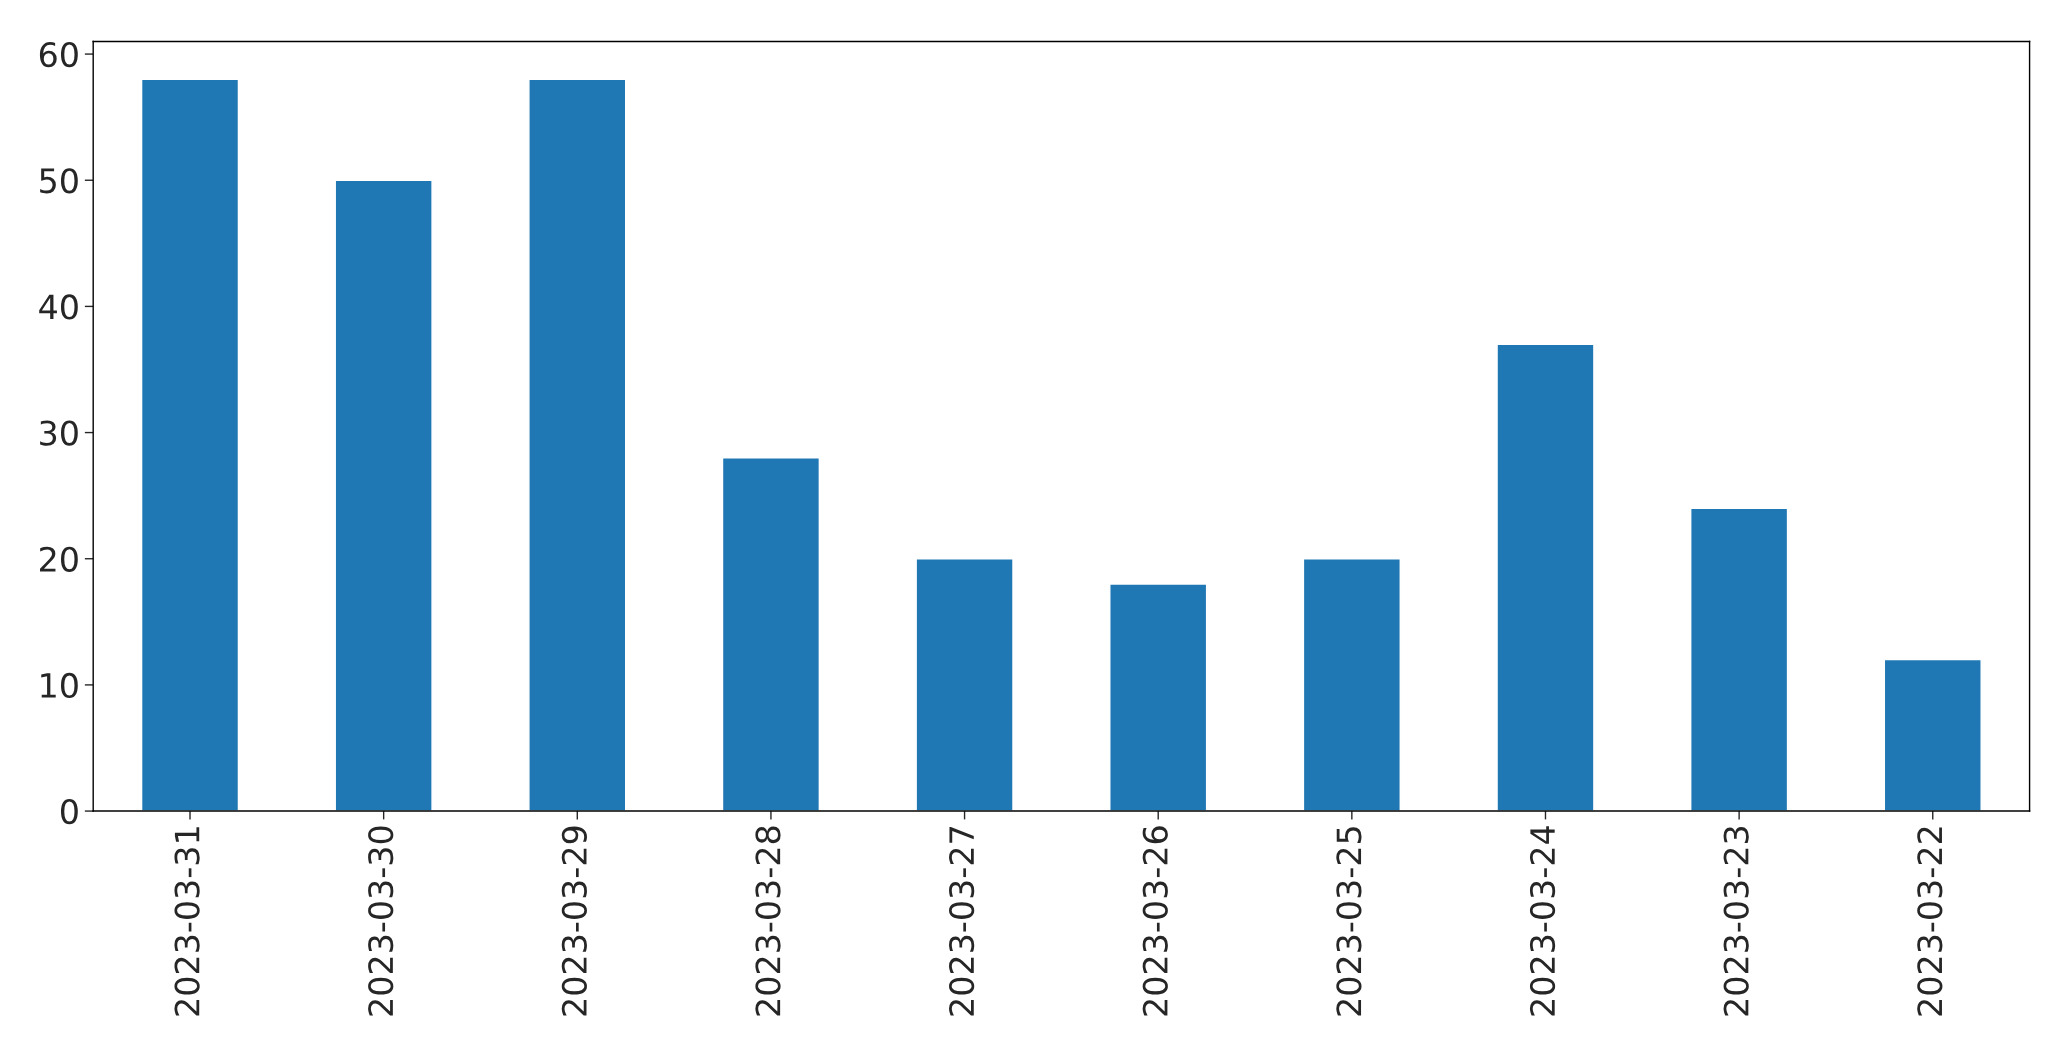 This screenshot has width=2071, height=1063. I want to click on x-tick-label: 2023-03-31, so click(187, 921).